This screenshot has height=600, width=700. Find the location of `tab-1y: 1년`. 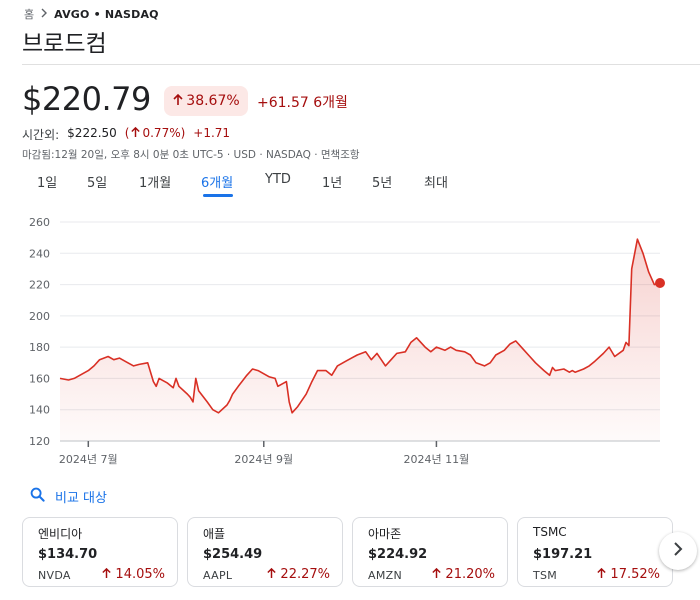

tab-1y: 1년 is located at coordinates (332, 183).